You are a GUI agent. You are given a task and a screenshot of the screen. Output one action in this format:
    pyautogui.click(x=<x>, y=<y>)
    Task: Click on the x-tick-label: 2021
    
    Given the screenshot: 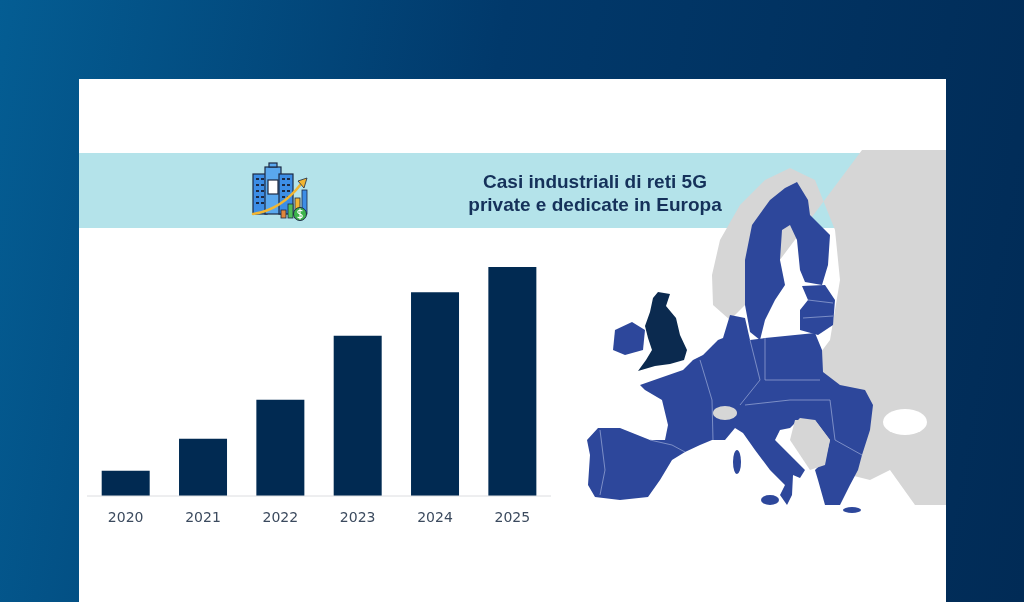 What is the action you would take?
    pyautogui.click(x=203, y=516)
    